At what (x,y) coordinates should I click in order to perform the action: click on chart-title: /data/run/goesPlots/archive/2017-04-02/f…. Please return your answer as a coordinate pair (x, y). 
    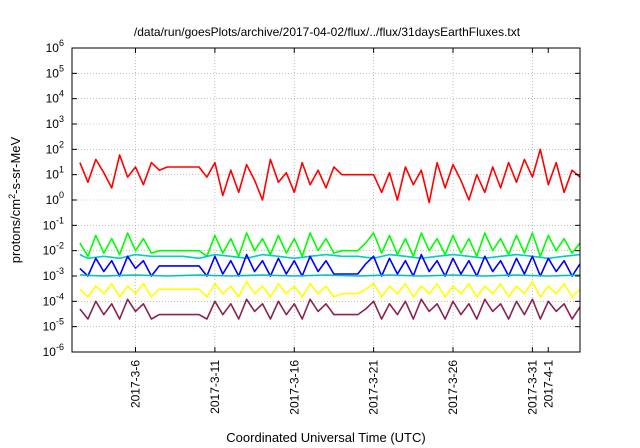
    Looking at the image, I should click on (327, 32).